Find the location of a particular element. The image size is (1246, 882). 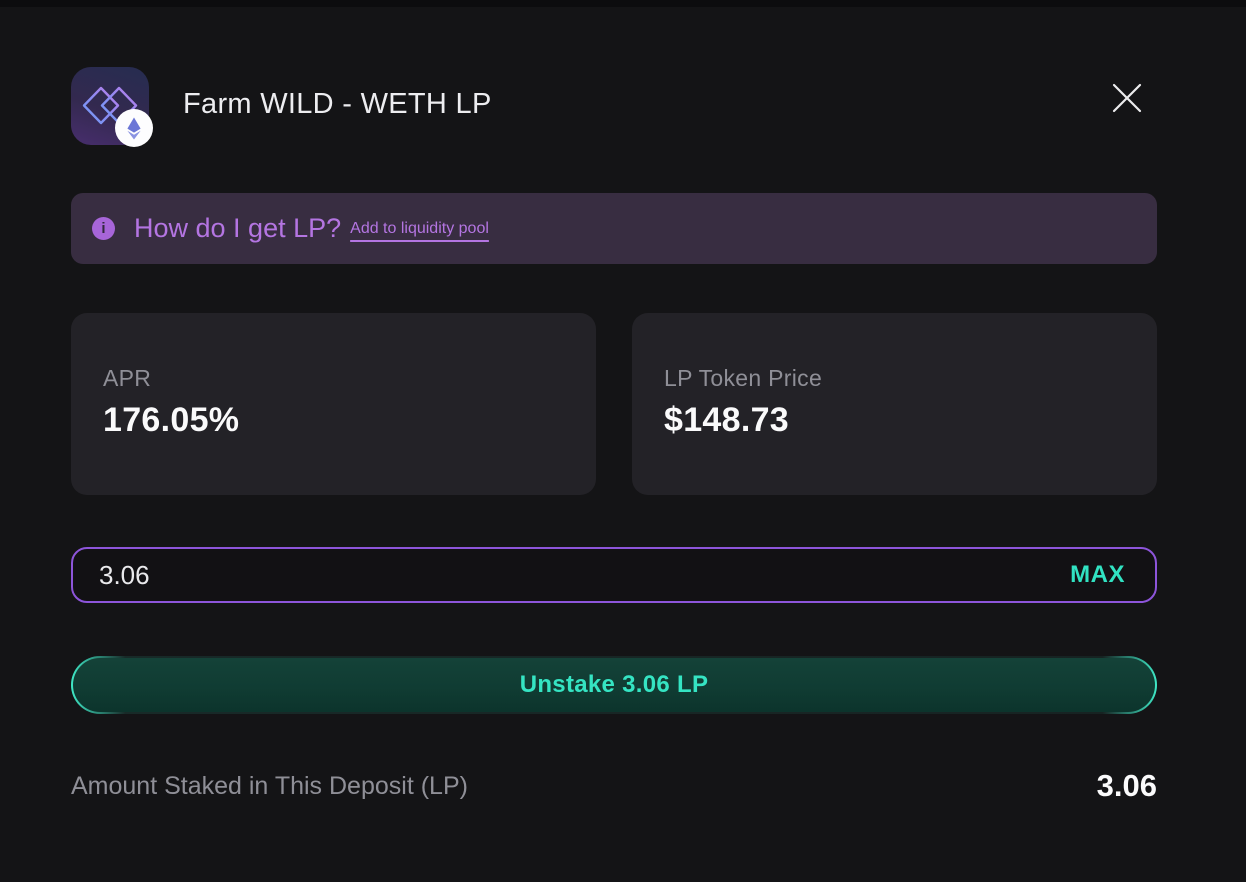

lp-help-banner: i How do I get LP? Add to liquidity pool is located at coordinates (614, 228).